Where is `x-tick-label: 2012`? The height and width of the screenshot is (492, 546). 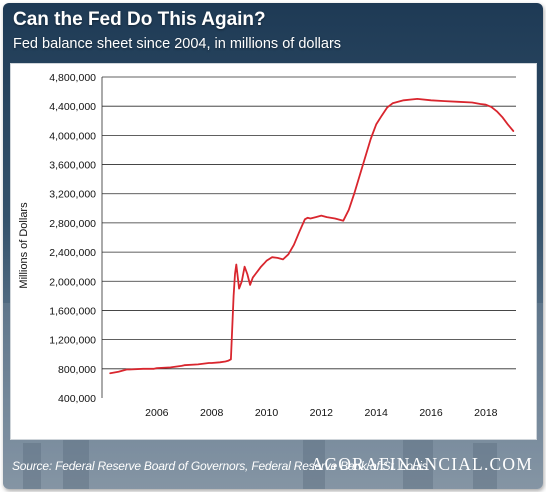
x-tick-label: 2012 is located at coordinates (322, 413).